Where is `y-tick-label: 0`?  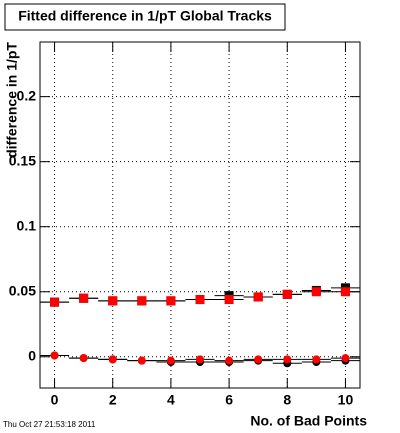 y-tick-label: 0 is located at coordinates (32, 355).